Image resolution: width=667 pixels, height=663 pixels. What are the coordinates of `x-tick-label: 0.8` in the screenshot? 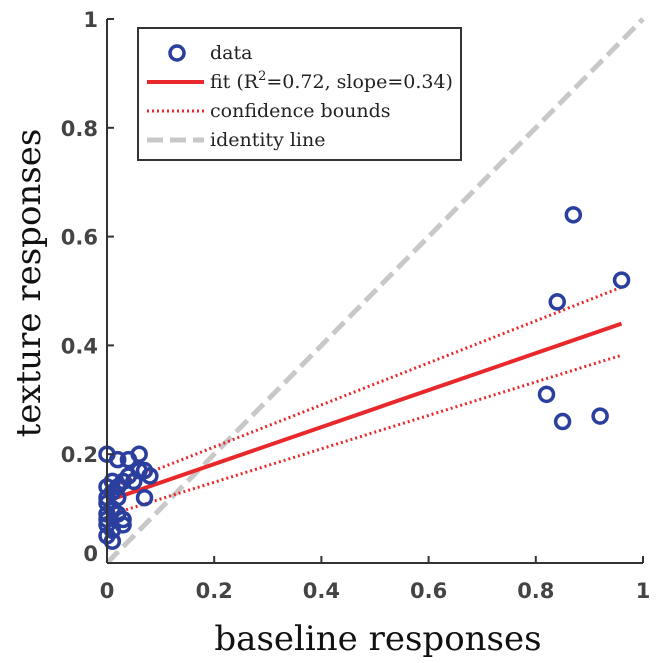 It's located at (535, 591).